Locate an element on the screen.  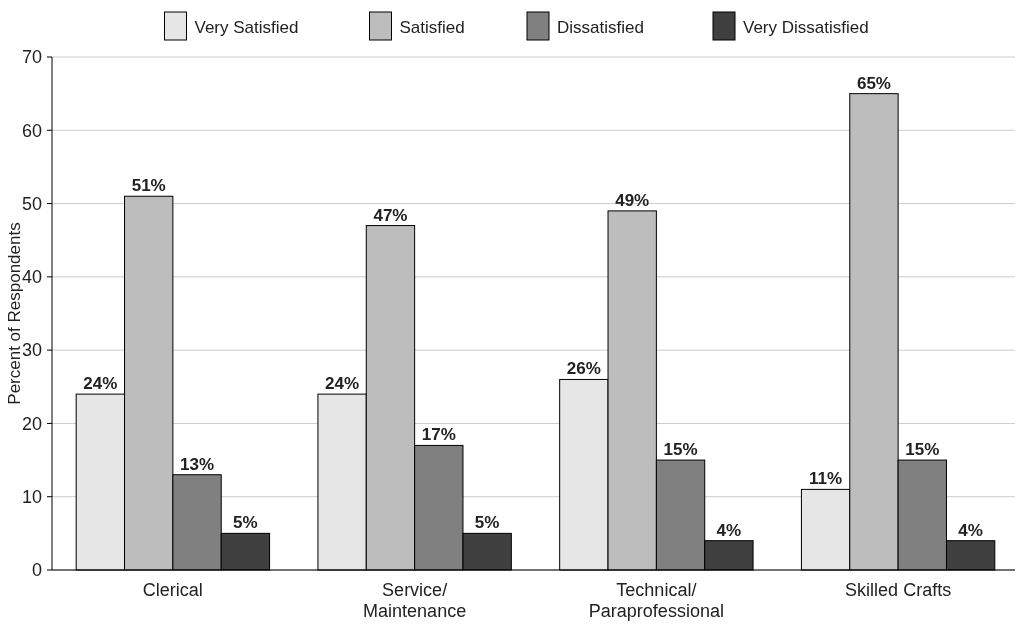
data-label: 51% is located at coordinates (148, 186).